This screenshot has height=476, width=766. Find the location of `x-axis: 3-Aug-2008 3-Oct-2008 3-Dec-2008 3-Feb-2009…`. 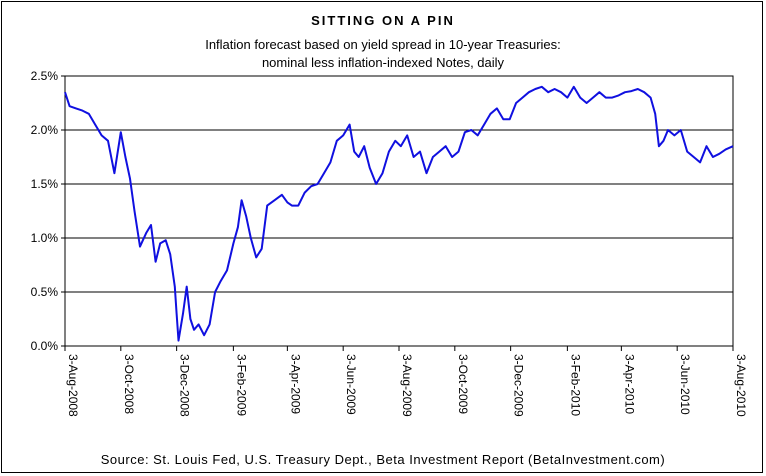

x-axis: 3-Aug-2008 3-Oct-2008 3-Dec-2008 3-Feb-2009… is located at coordinates (406, 381).